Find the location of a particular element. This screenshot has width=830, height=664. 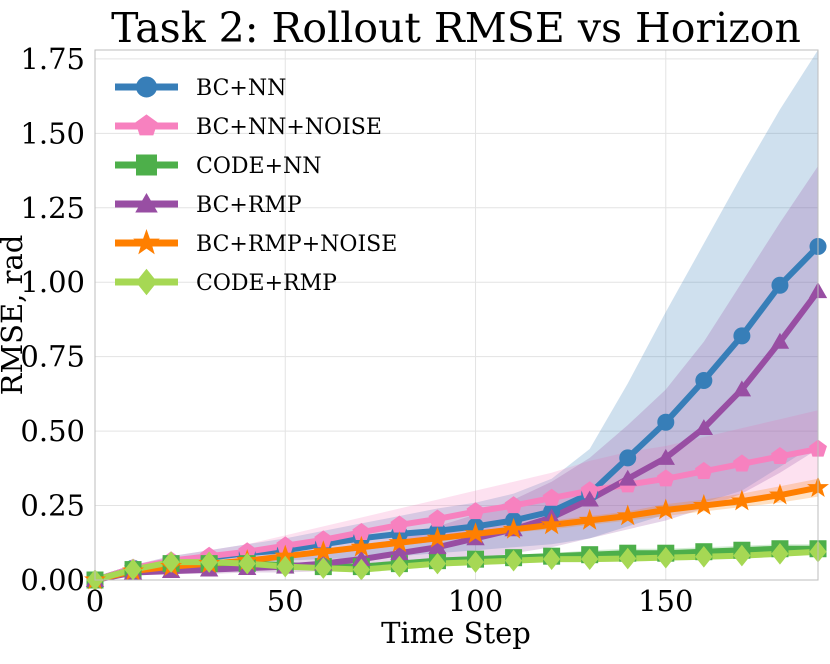

legend-marker-bc-nn-noise is located at coordinates (146, 125).